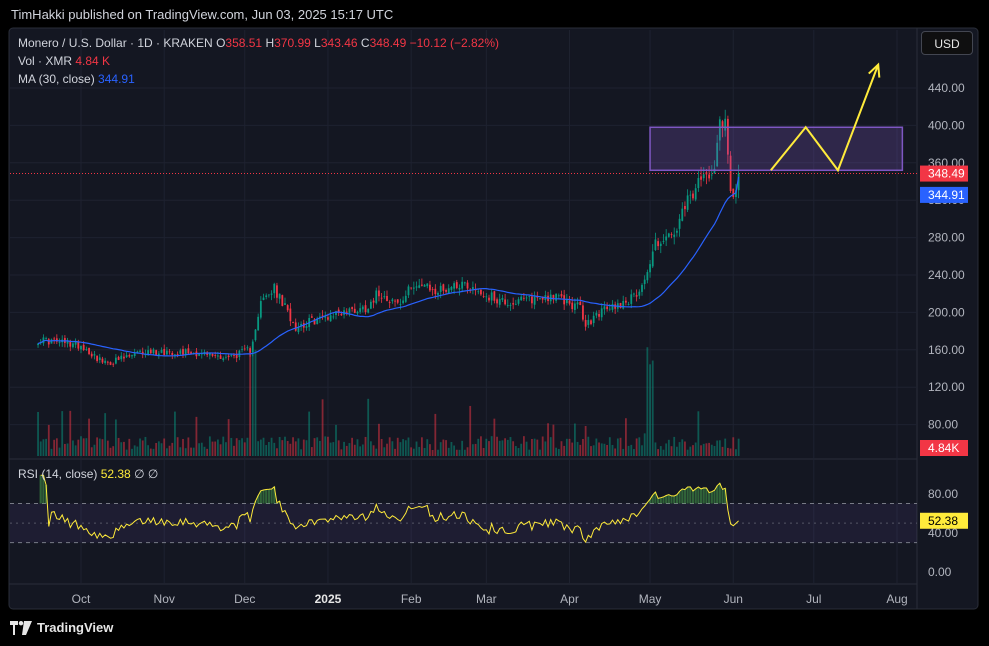 Image resolution: width=989 pixels, height=646 pixels. Describe the element at coordinates (946, 88) in the screenshot. I see `price-tick-label: 440.00` at that location.